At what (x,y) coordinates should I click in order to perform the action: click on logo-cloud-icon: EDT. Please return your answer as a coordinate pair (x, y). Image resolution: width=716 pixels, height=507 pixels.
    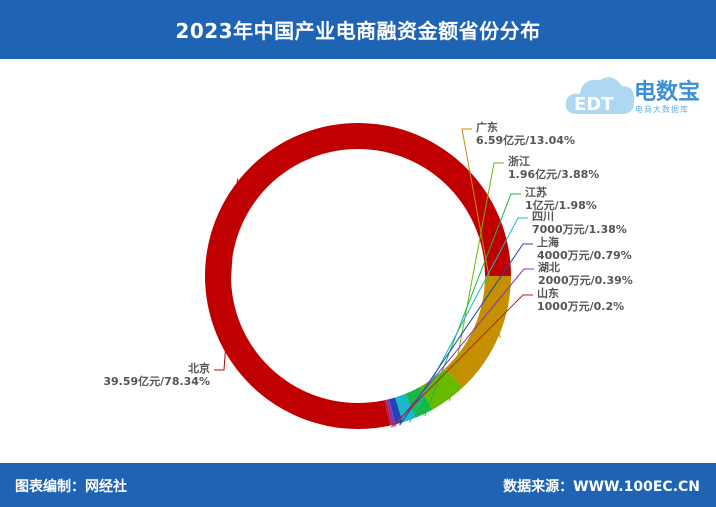
    Looking at the image, I should click on (600, 96).